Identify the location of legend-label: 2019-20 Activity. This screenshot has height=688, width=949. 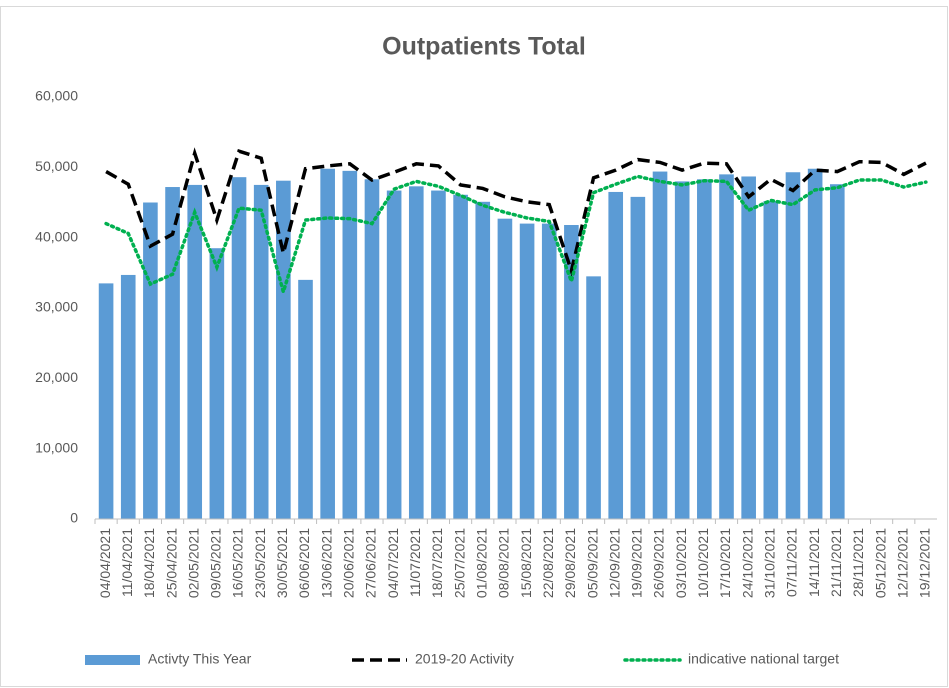
(464, 659).